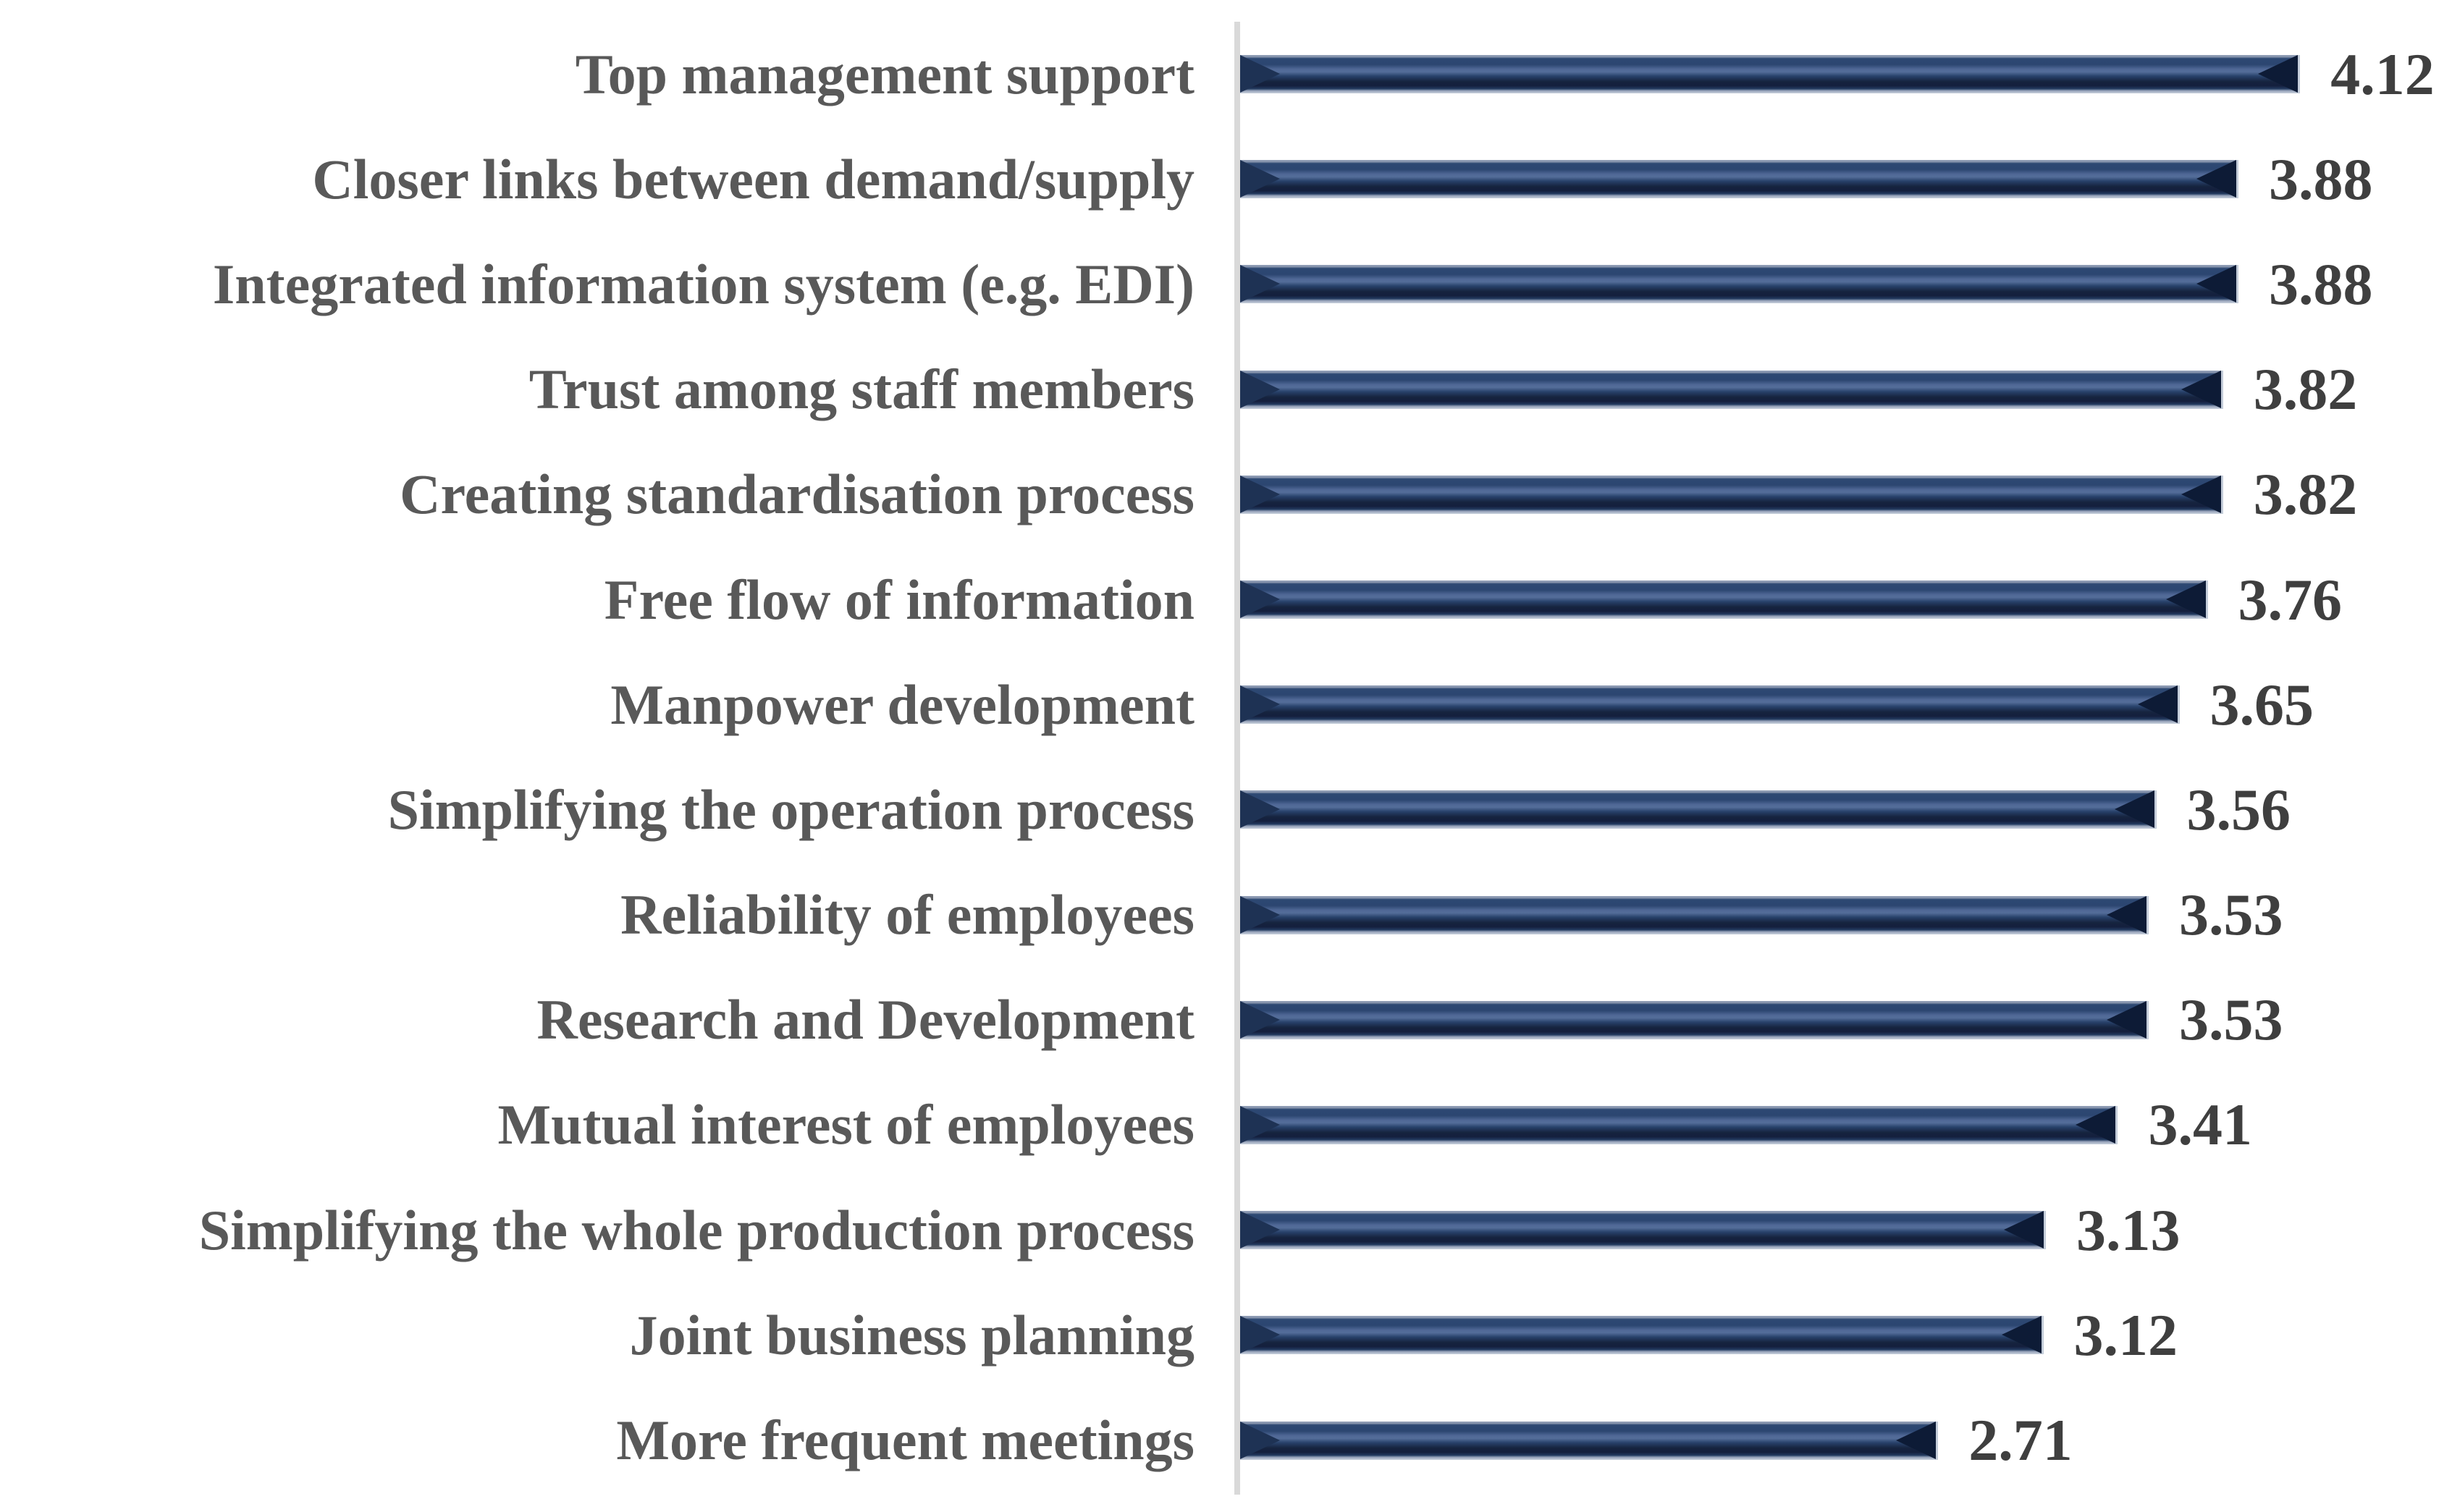 The width and height of the screenshot is (2452, 1512). I want to click on value-label: 3.76, so click(2291, 599).